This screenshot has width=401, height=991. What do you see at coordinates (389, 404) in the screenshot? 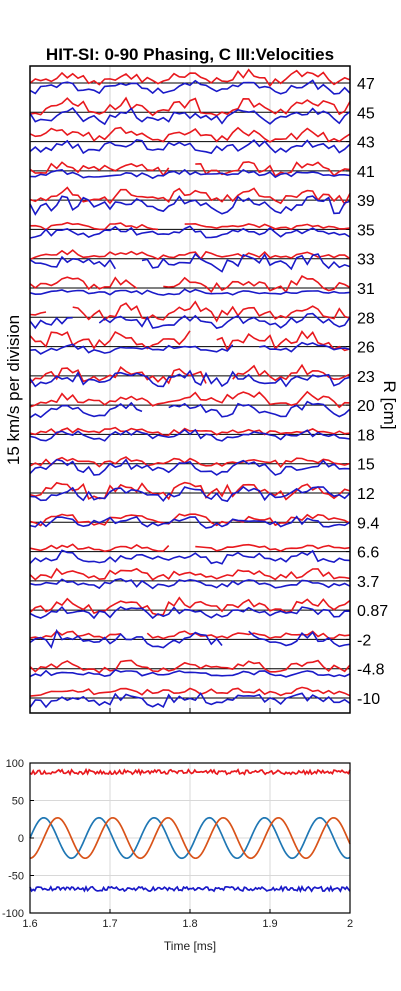
I see `r-axis-label: R [cm]` at bounding box center [389, 404].